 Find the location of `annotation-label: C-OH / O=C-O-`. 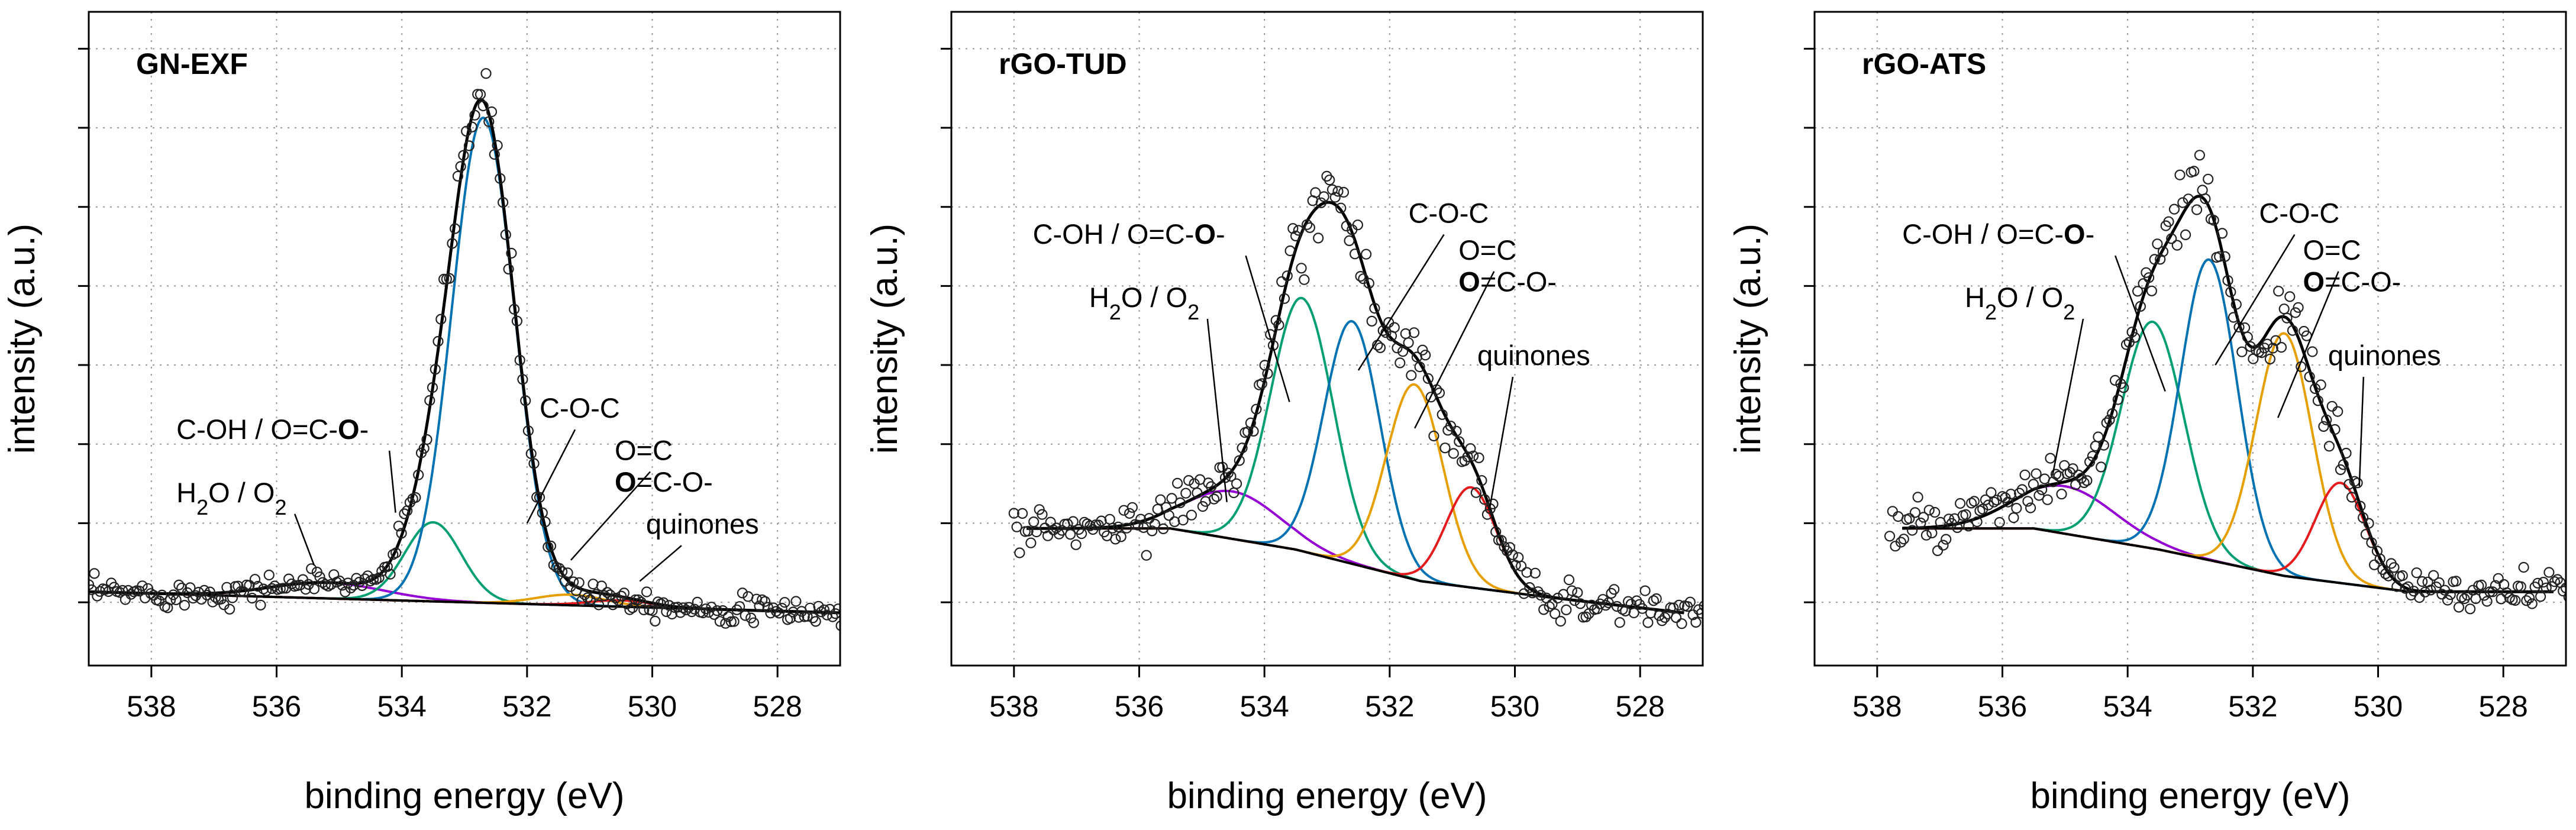

annotation-label: C-OH / O=C-O- is located at coordinates (272, 430).